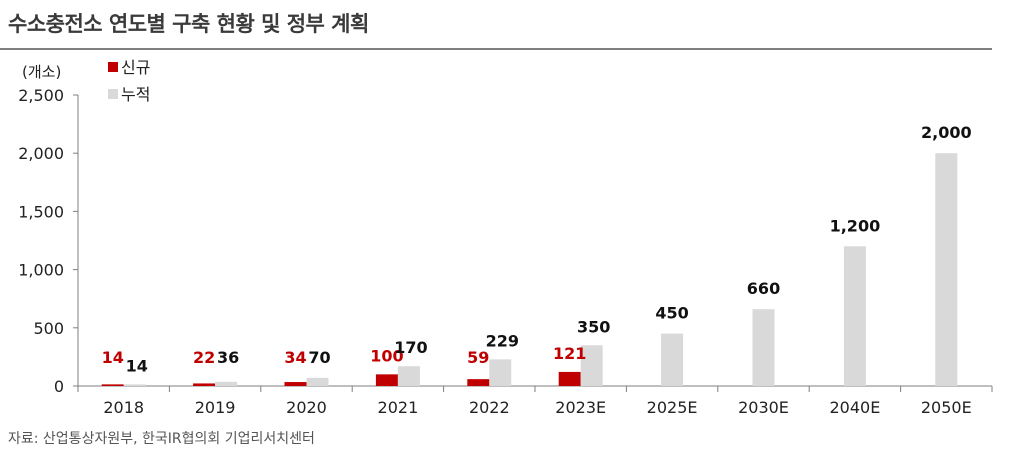 This screenshot has height=456, width=1009. Describe the element at coordinates (48, 229) in the screenshot. I see `y-axis: 0 500 1,000 1,500 2,000 2,500 (개소)` at that location.